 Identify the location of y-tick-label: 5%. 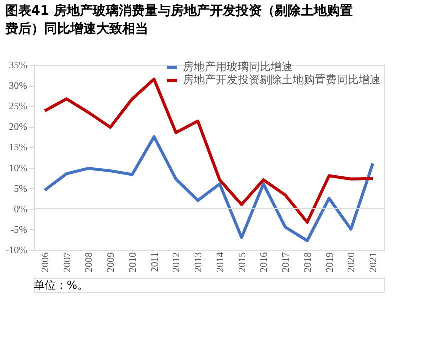
(21, 189).